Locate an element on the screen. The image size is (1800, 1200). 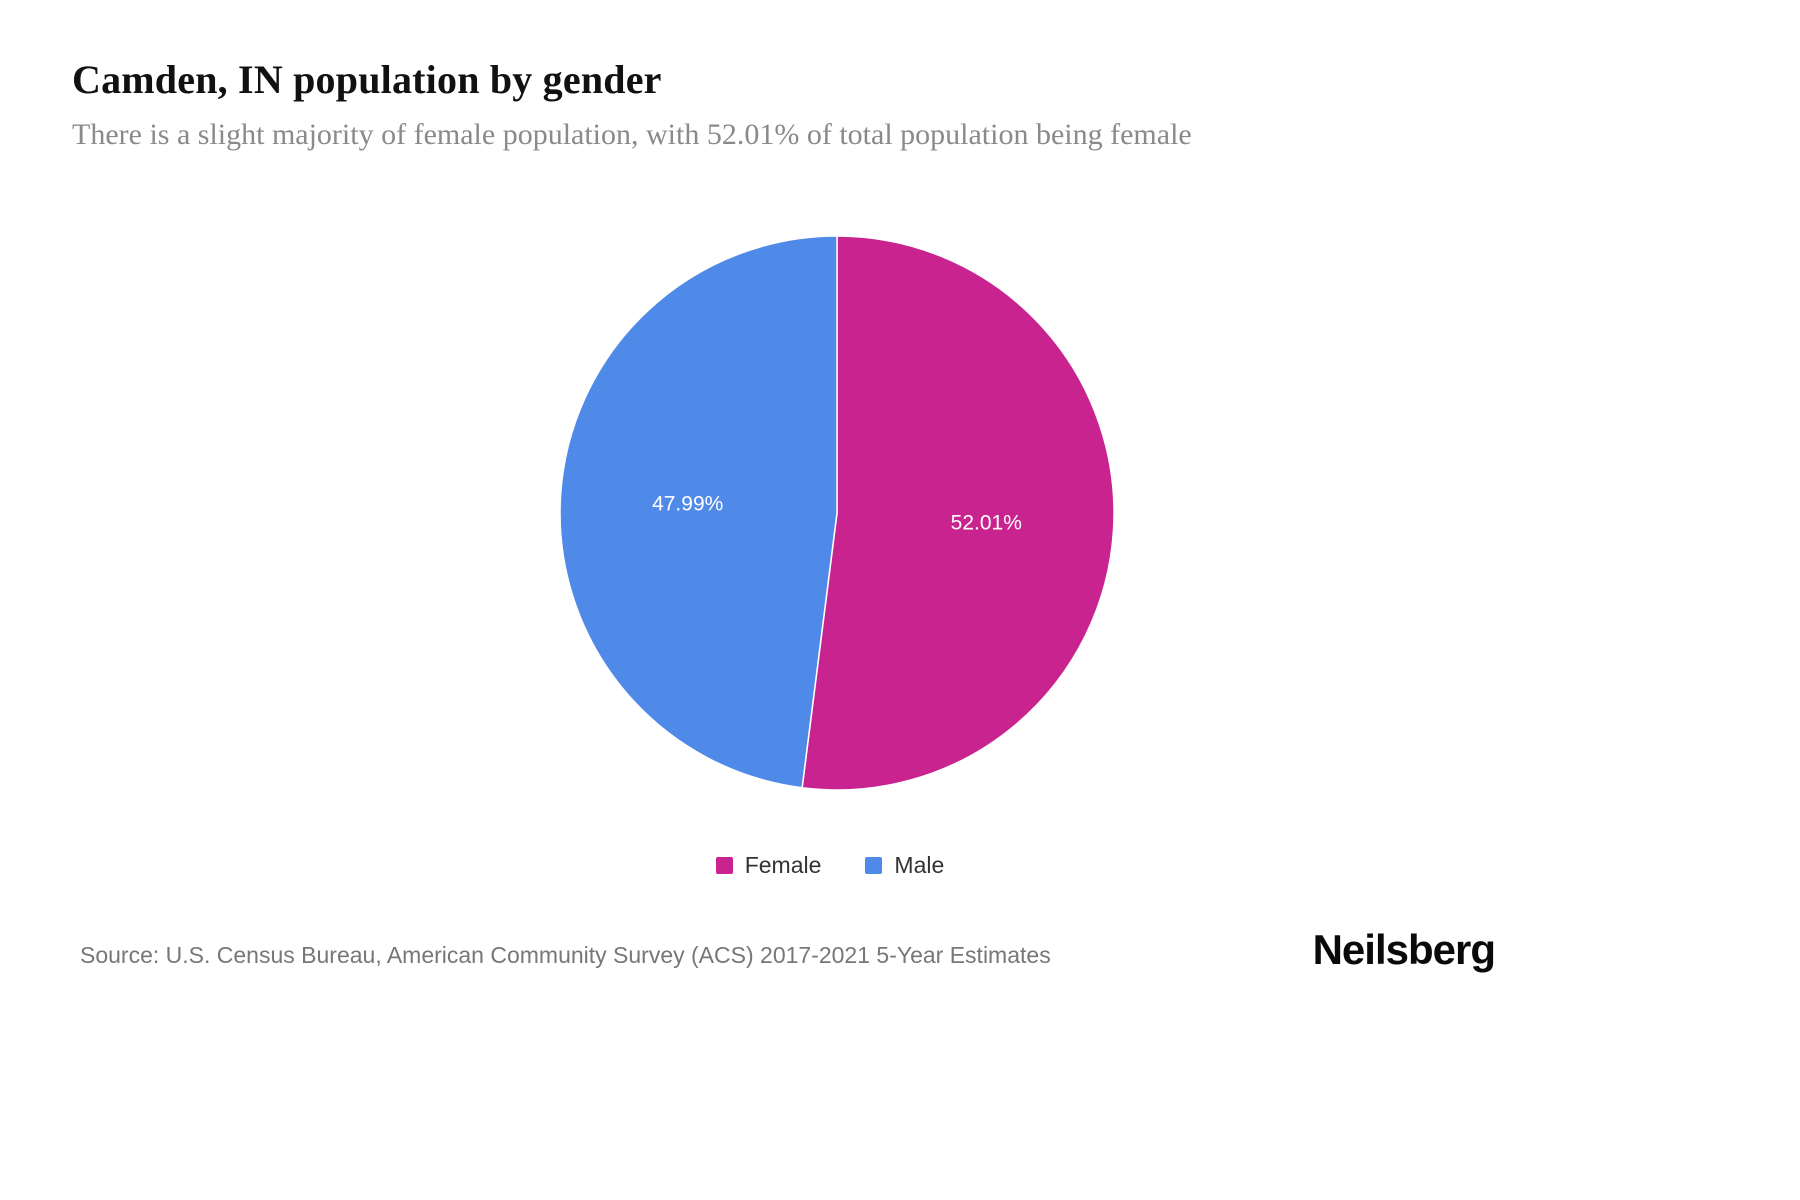
pie-value-label-female: 52.01% is located at coordinates (986, 522).